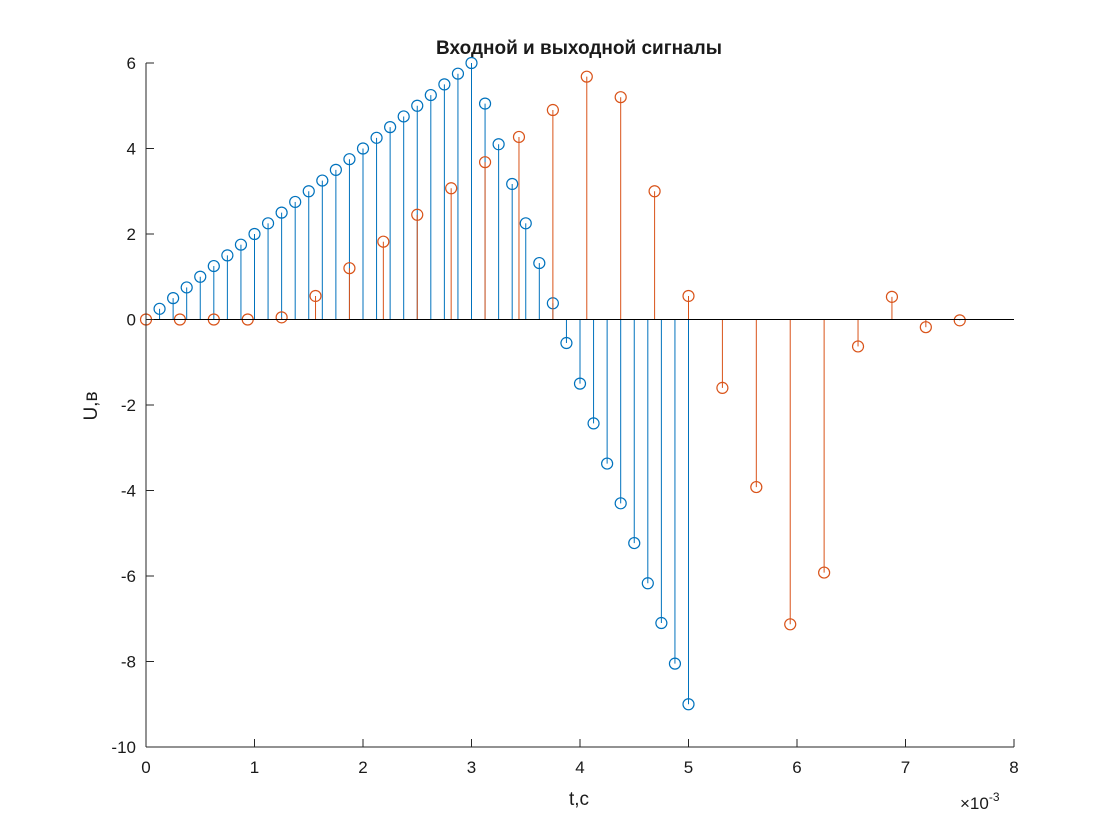  I want to click on x-multiplier: ×10⁻³, so click(980, 801).